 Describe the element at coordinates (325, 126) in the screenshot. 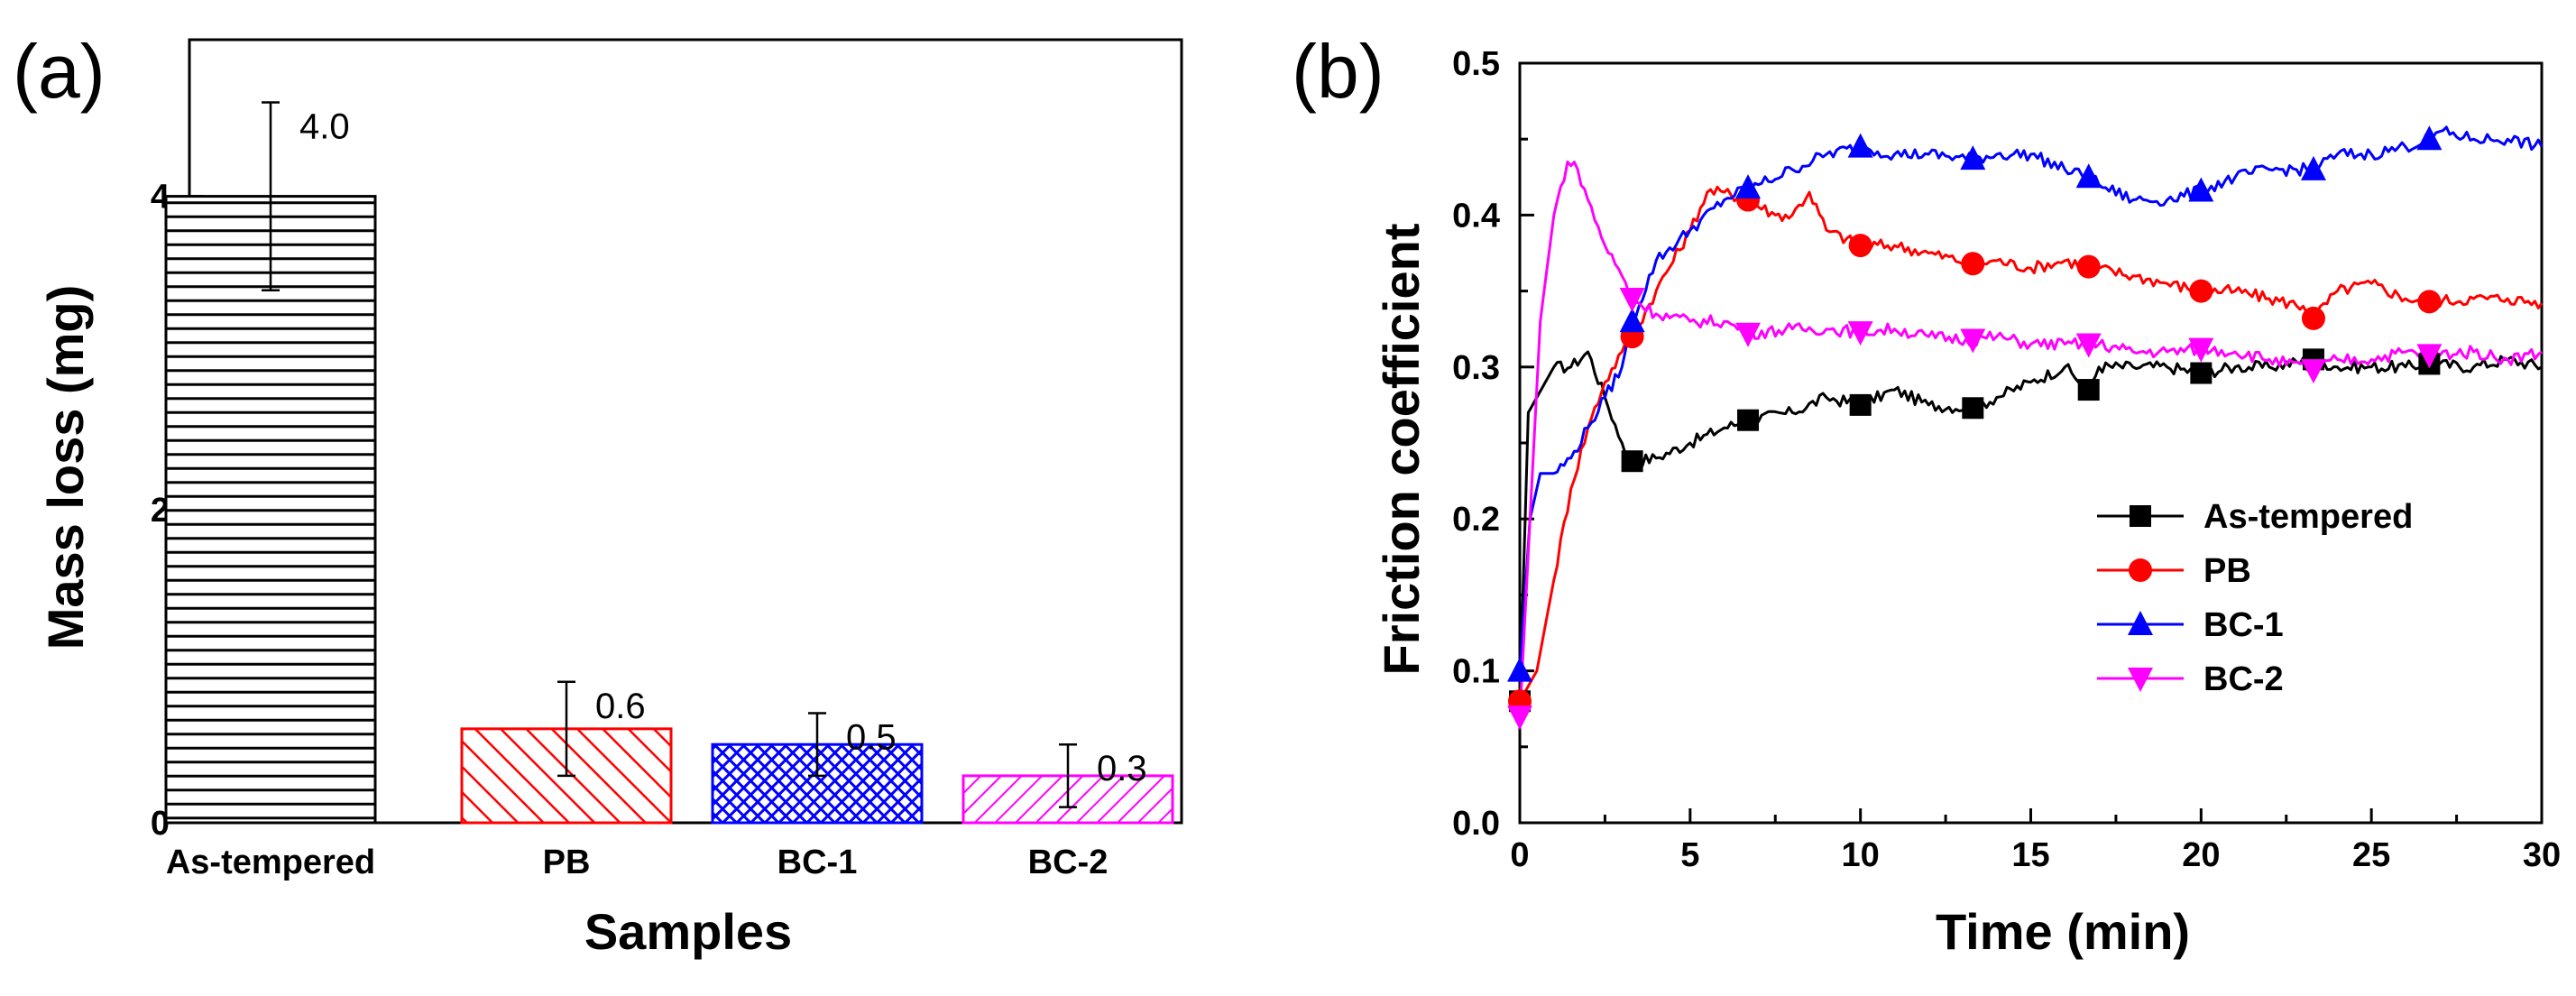

I see `bar-value-label: 4.0` at that location.